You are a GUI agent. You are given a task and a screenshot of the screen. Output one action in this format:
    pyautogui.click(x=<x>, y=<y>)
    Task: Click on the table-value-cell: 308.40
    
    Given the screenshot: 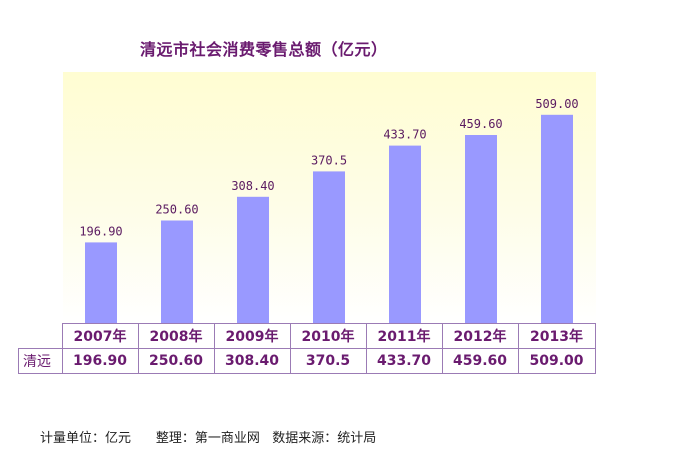 What is the action you would take?
    pyautogui.click(x=252, y=361)
    